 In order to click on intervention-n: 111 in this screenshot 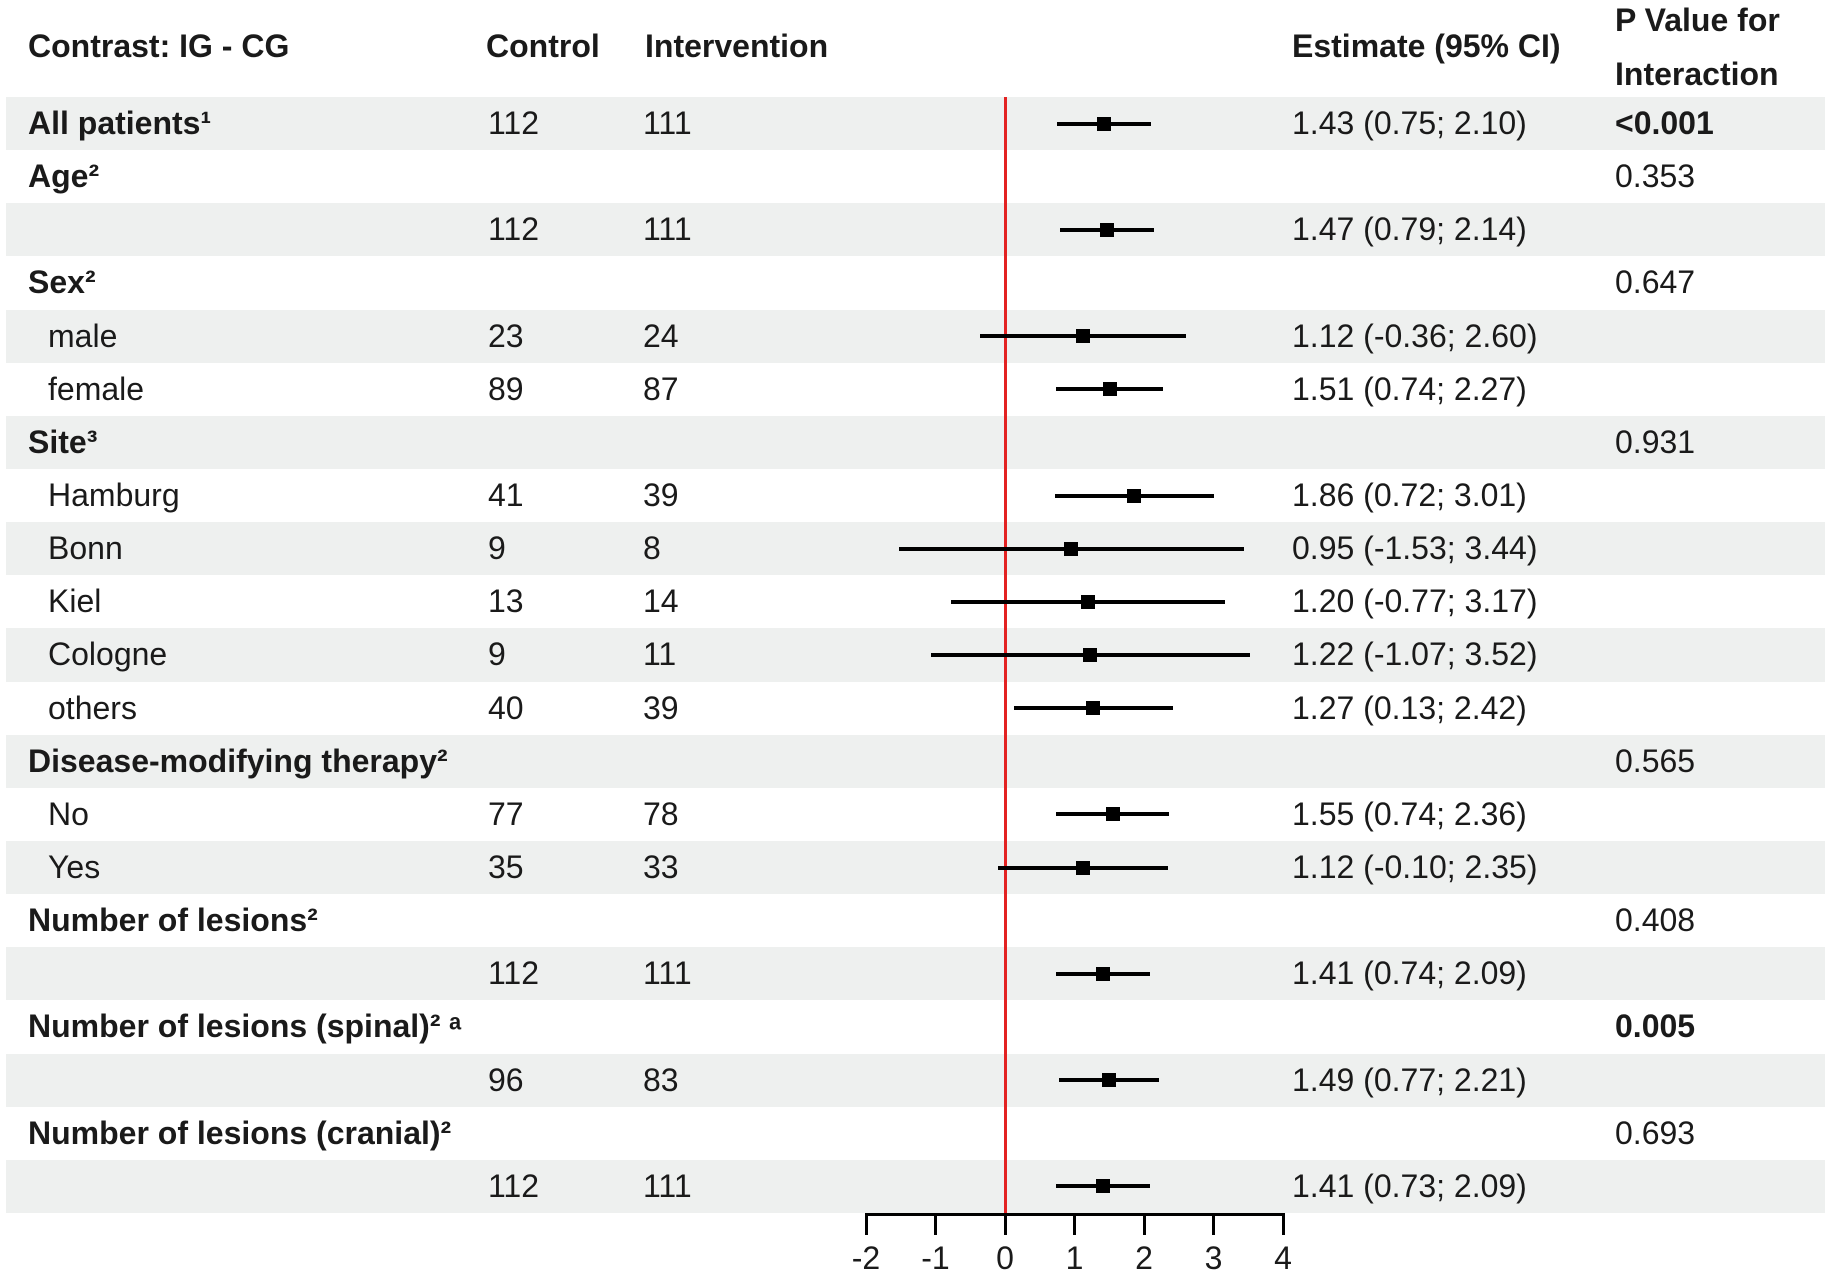, I will do `click(667, 123)`.